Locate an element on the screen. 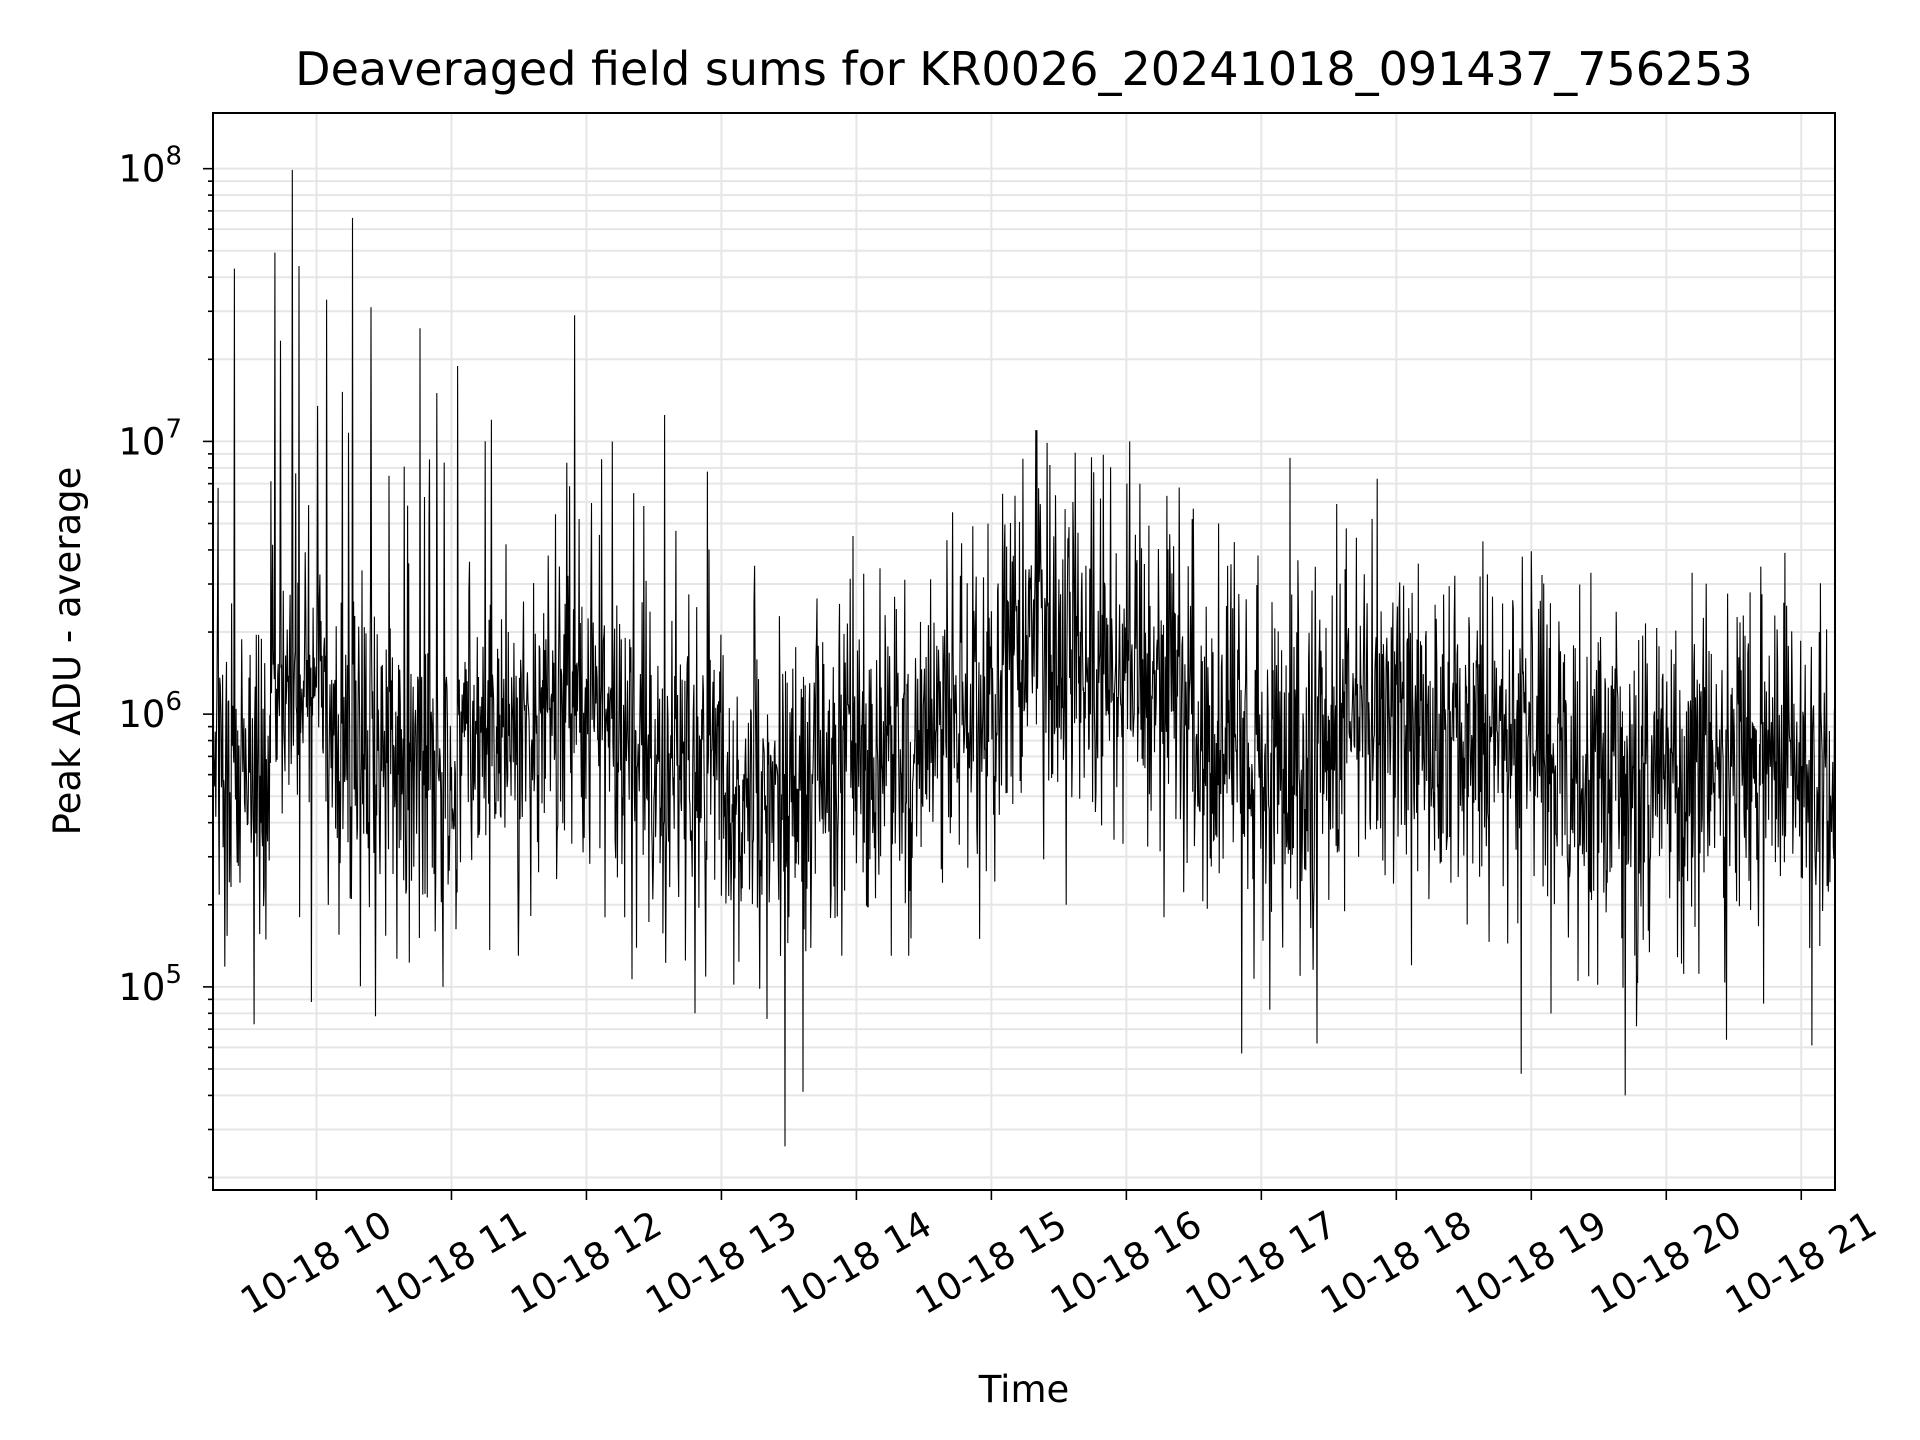 This screenshot has height=1440, width=1920. x-axis-label: Time is located at coordinates (1024, 1389).